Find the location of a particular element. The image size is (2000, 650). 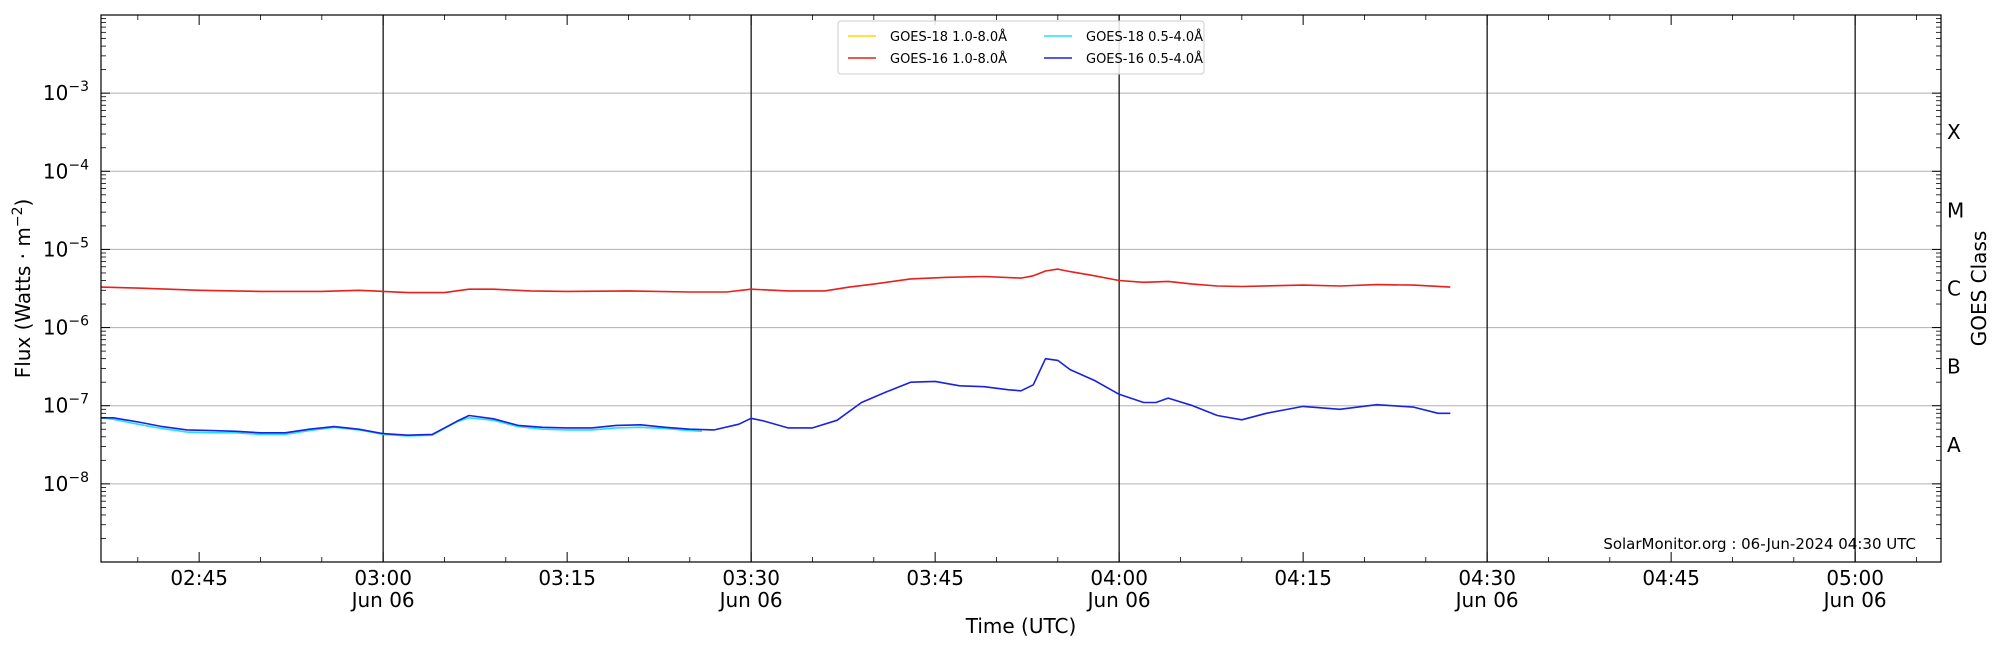

goes-class-label-a: A is located at coordinates (1954, 445).